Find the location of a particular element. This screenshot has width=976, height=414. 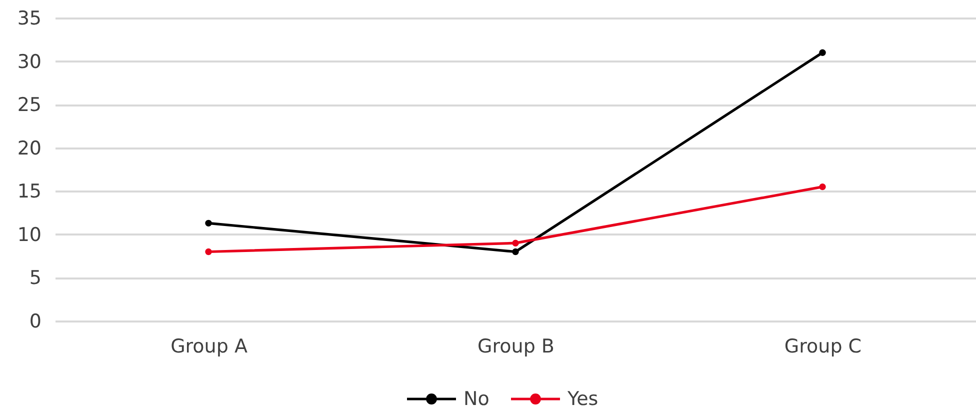

y-tick-label: 20 is located at coordinates (29, 148).